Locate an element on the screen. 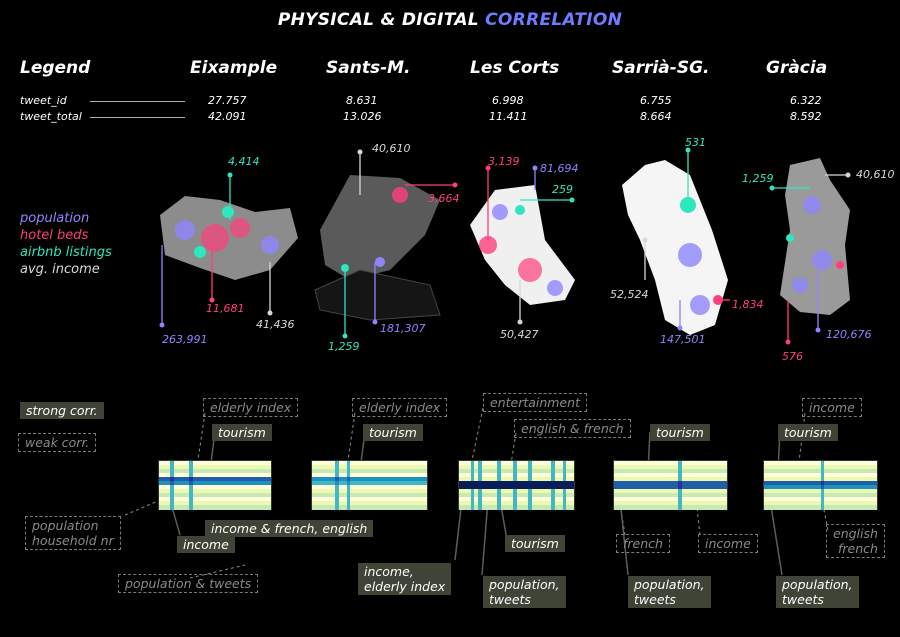 The image size is (900, 637). value-gracia-population: 120,676 is located at coordinates (849, 334).